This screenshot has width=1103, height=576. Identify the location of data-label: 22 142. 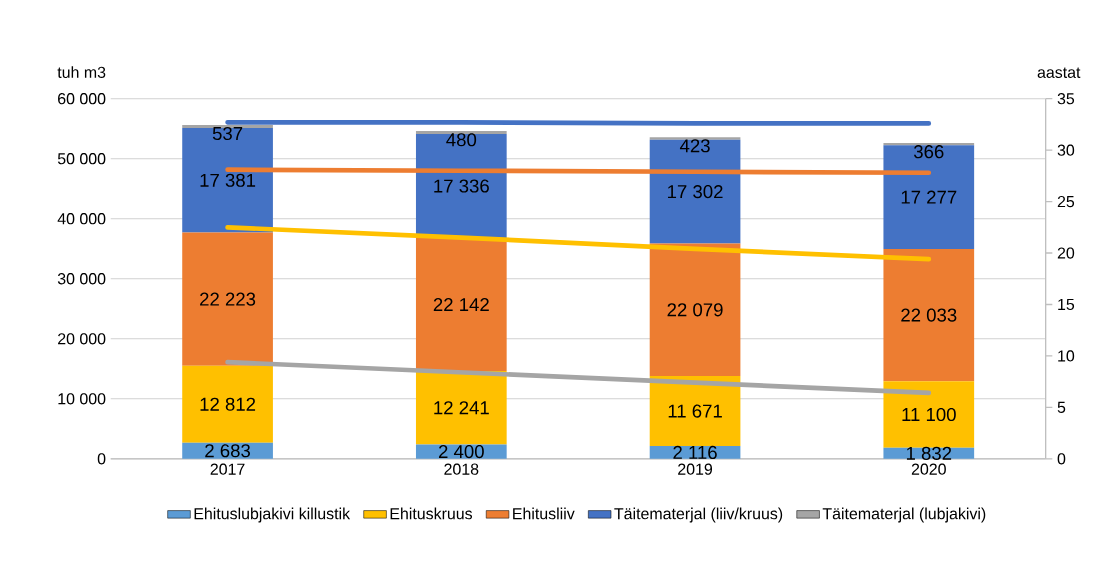
(461, 304).